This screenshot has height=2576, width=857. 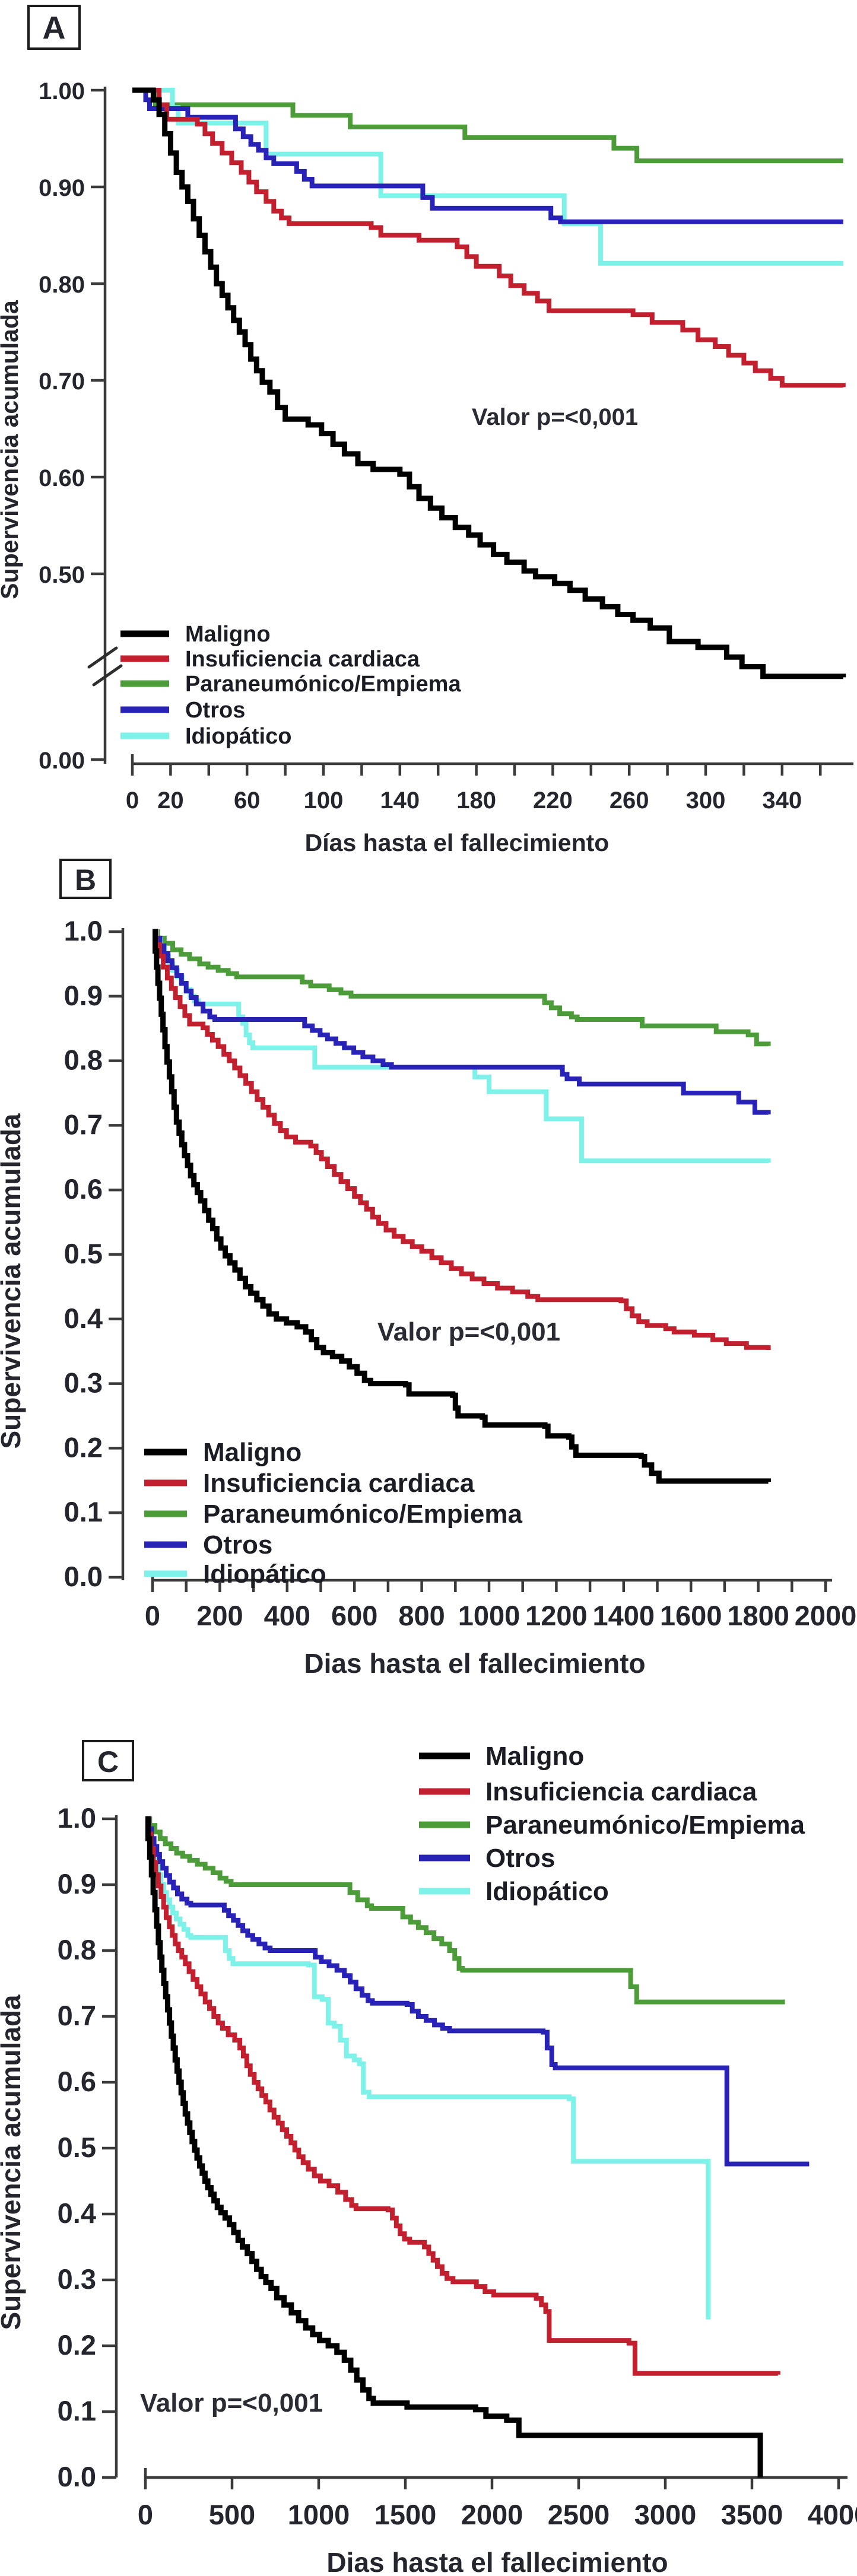 I want to click on x-tick-label: 3500, so click(x=752, y=2514).